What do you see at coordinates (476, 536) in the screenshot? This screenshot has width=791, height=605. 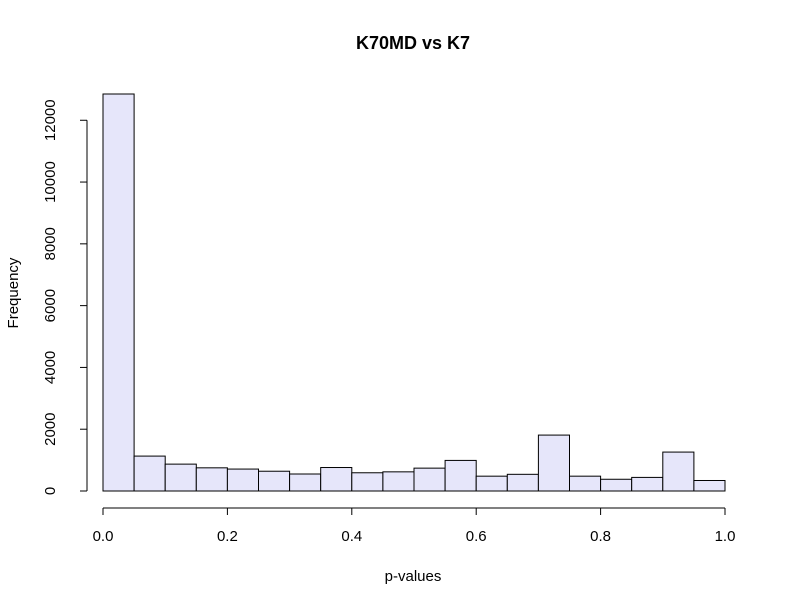 I see `x-tick-label: 0.6` at bounding box center [476, 536].